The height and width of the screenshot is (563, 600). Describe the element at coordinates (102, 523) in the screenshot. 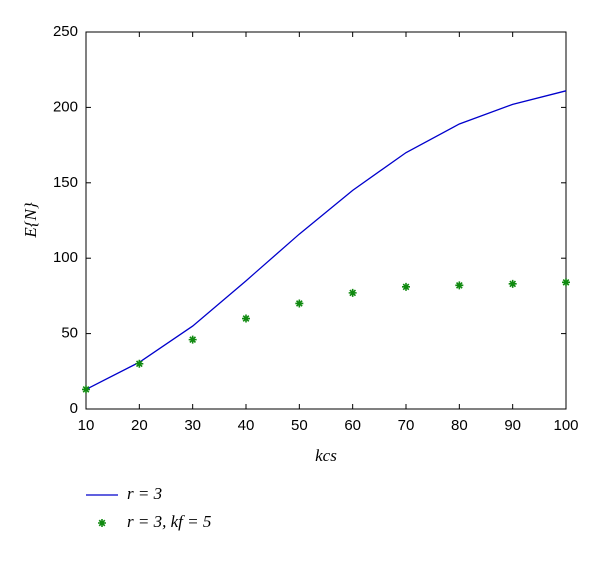

I see `legend-swatch` at that location.